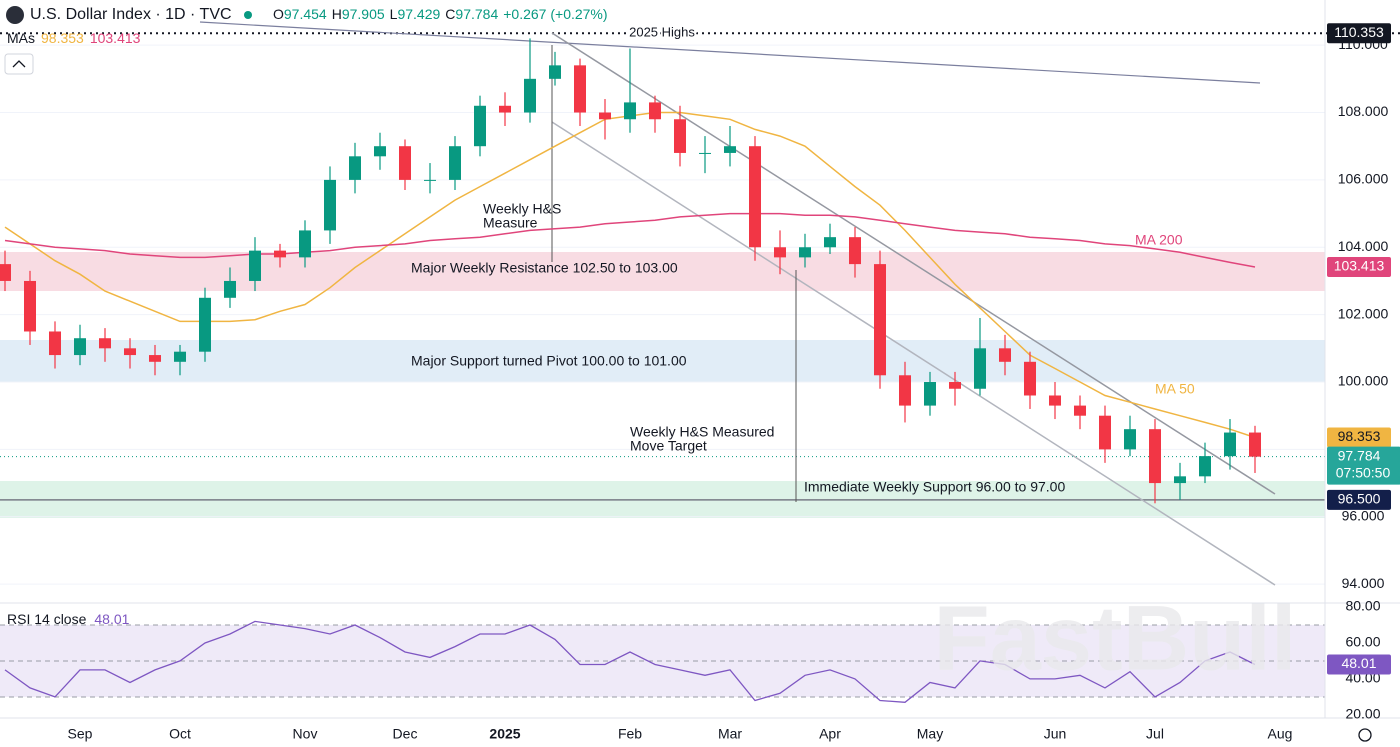 The height and width of the screenshot is (747, 1400). What do you see at coordinates (115, 38) in the screenshot?
I see `ma-value: 103.413` at bounding box center [115, 38].